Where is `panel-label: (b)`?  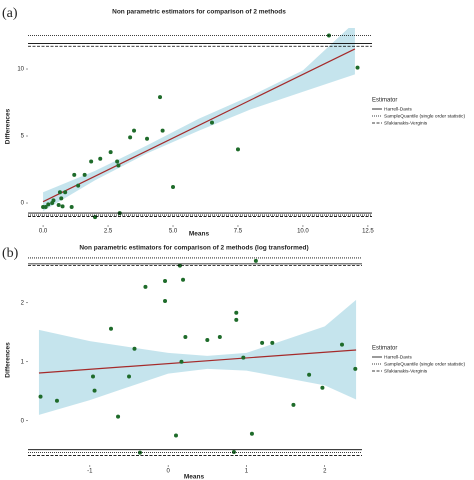
panel-label: (b) is located at coordinates (10, 253).